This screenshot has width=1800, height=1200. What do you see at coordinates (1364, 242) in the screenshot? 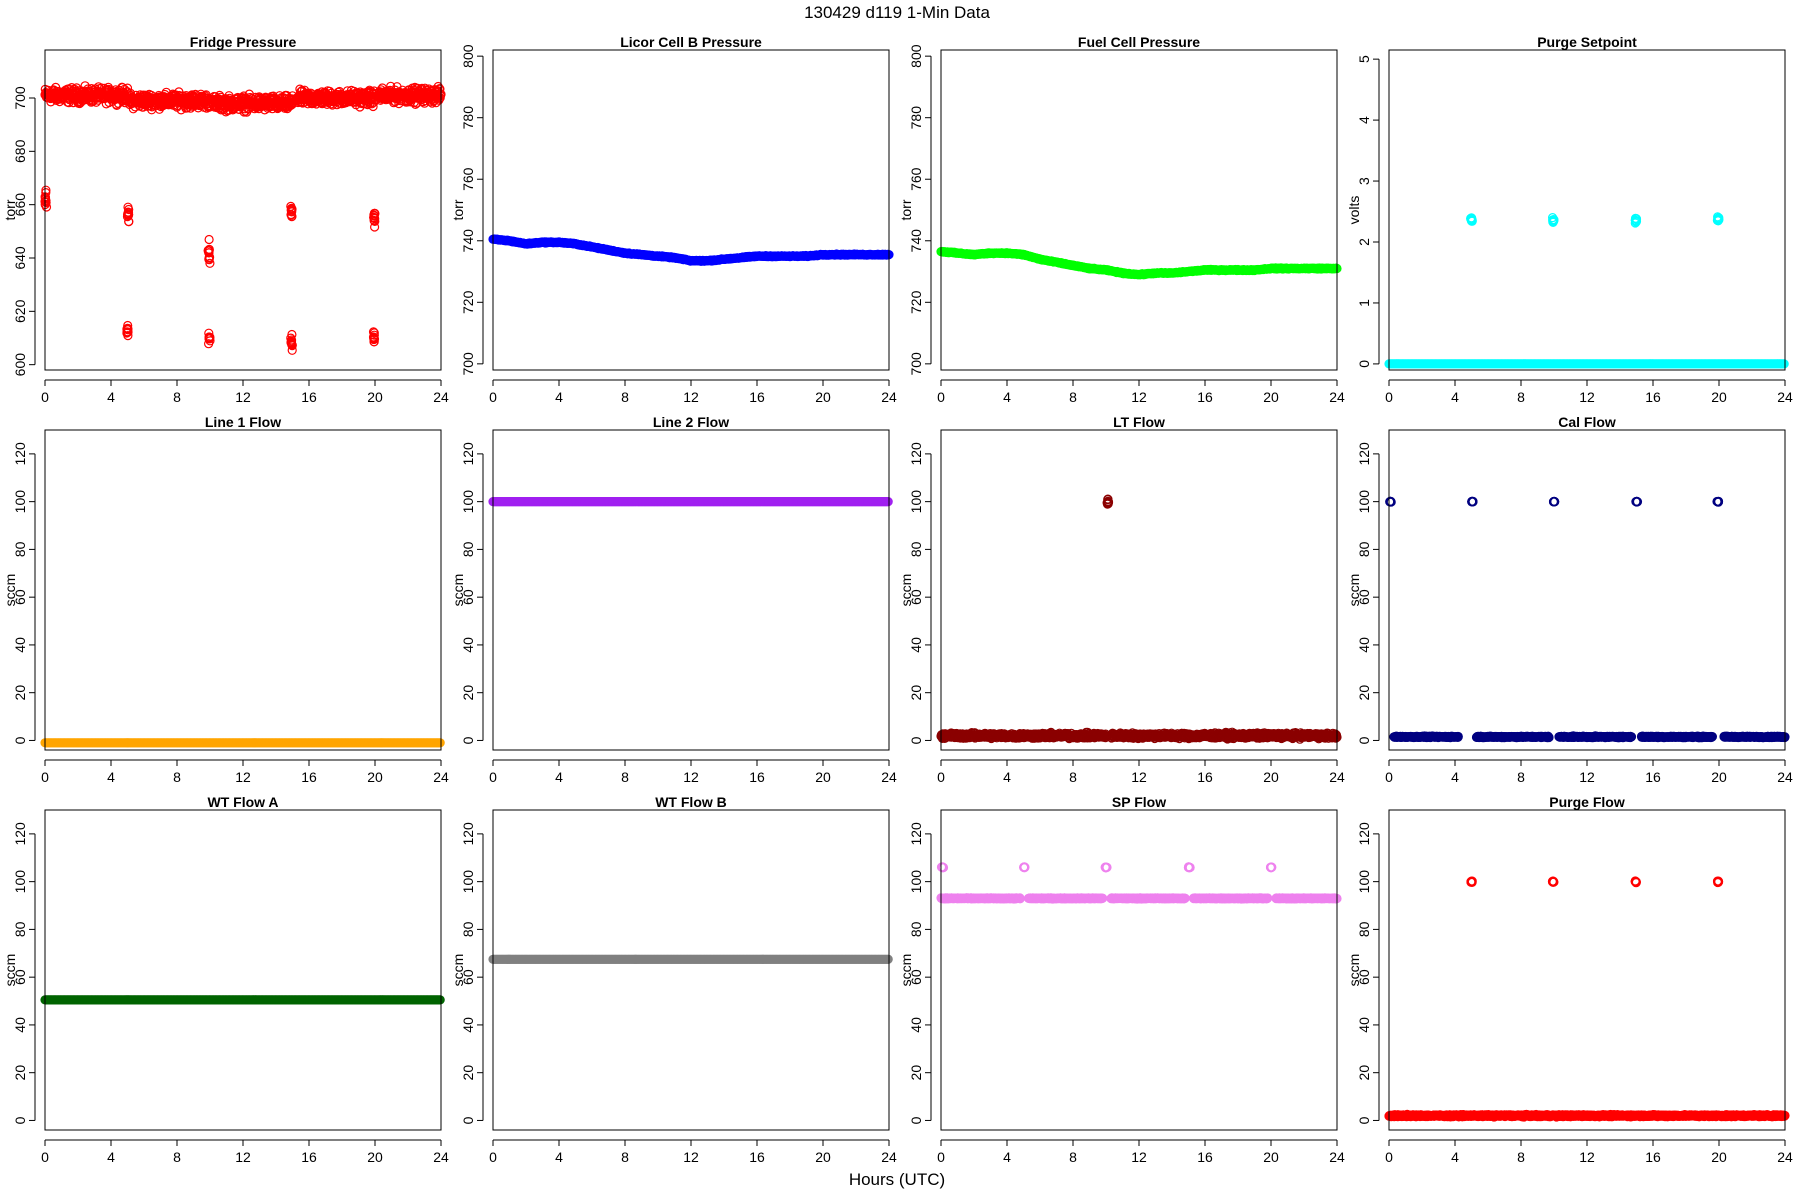
I see `y-tick-label: 2` at bounding box center [1364, 242].